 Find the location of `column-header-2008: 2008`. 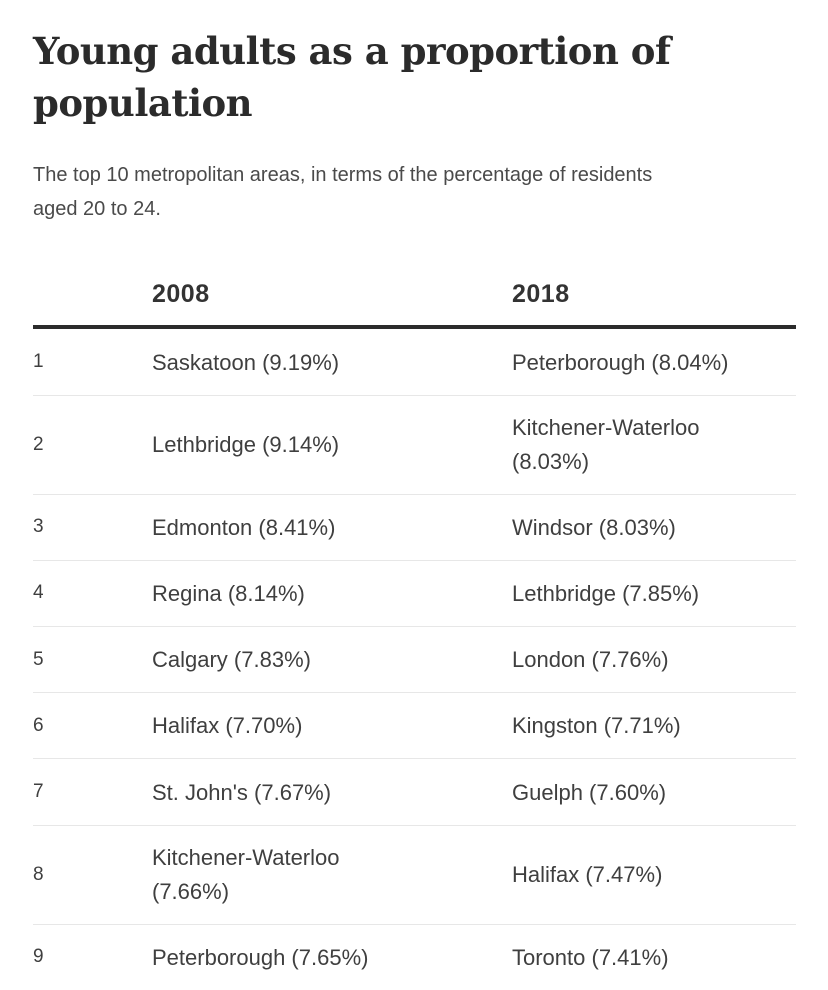

column-header-2008: 2008 is located at coordinates (332, 305).